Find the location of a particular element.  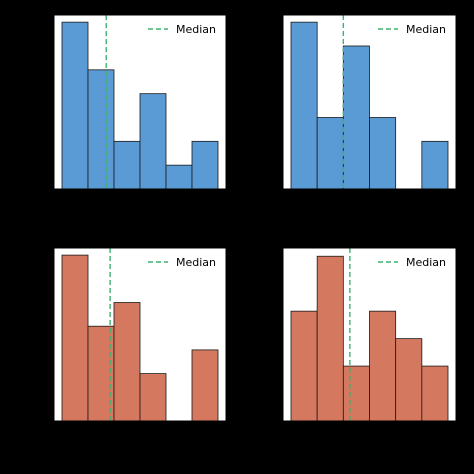

subplot-4: Median is located at coordinates (369, 334).